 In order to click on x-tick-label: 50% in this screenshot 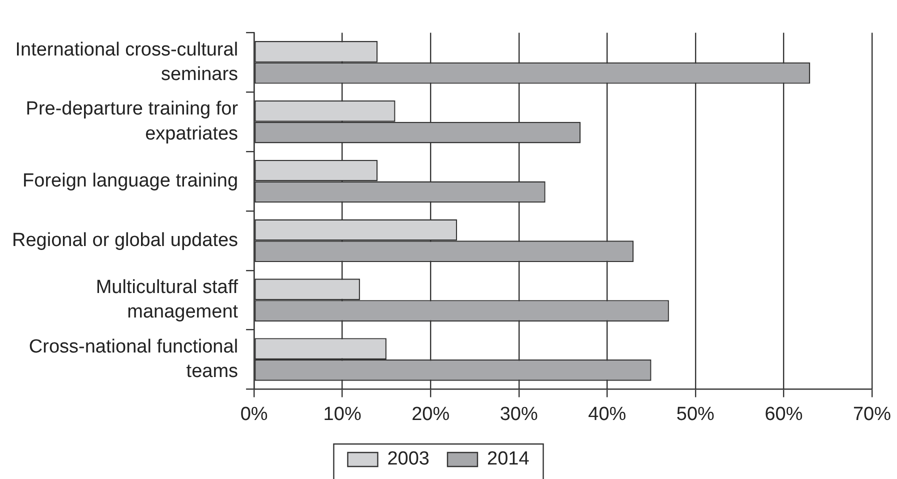, I will do `click(695, 414)`.